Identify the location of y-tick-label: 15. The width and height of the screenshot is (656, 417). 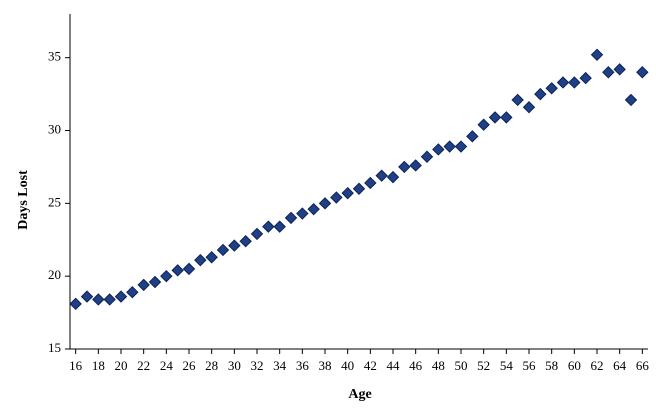
(54, 347).